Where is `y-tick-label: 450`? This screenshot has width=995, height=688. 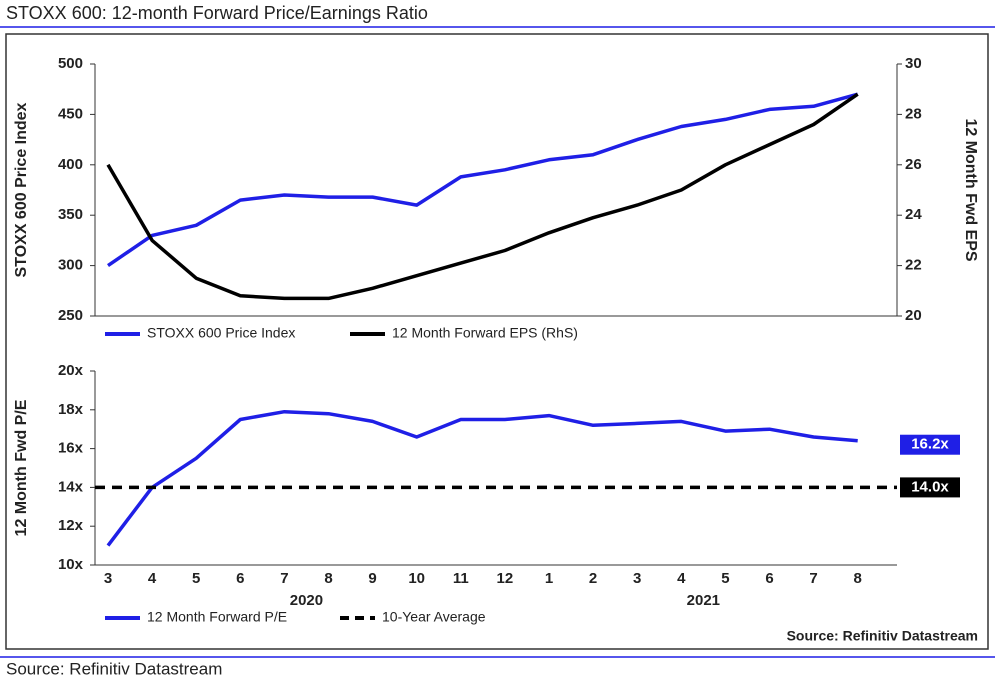
y-tick-label: 450 is located at coordinates (70, 113).